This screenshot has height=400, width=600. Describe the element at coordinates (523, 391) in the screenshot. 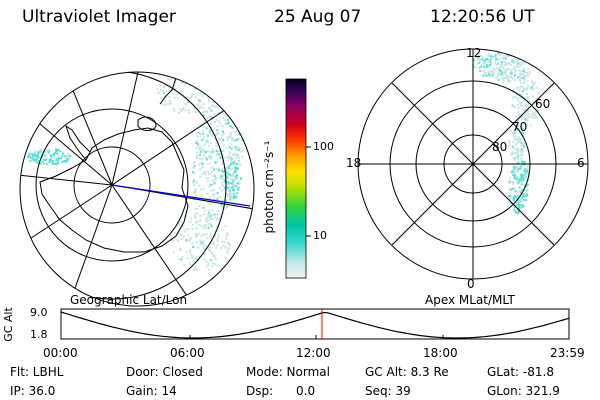

I see `status-glon: GLon: 321.9` at that location.